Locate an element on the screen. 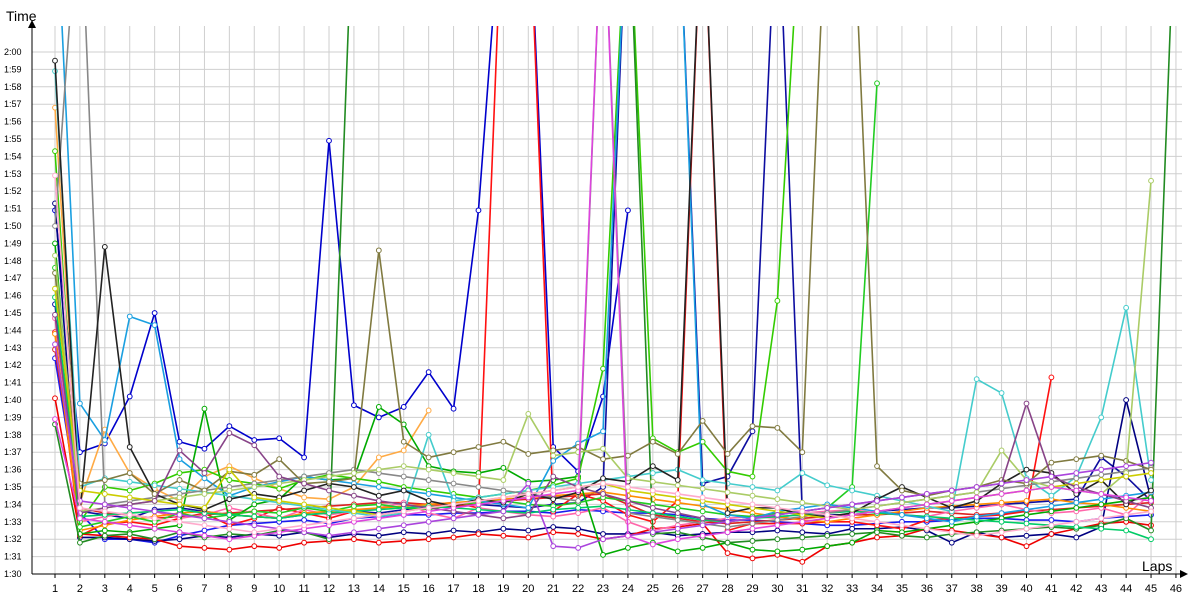 Image resolution: width=1200 pixels, height=600 pixels. x-tick-label: 5 is located at coordinates (155, 589).